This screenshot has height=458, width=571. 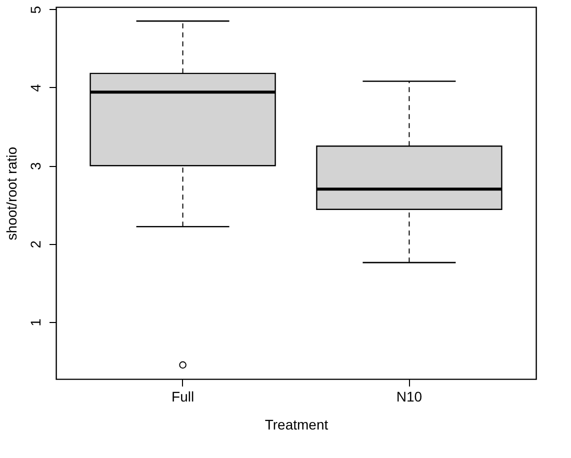 I want to click on x-tick-label: Full, so click(x=183, y=396).